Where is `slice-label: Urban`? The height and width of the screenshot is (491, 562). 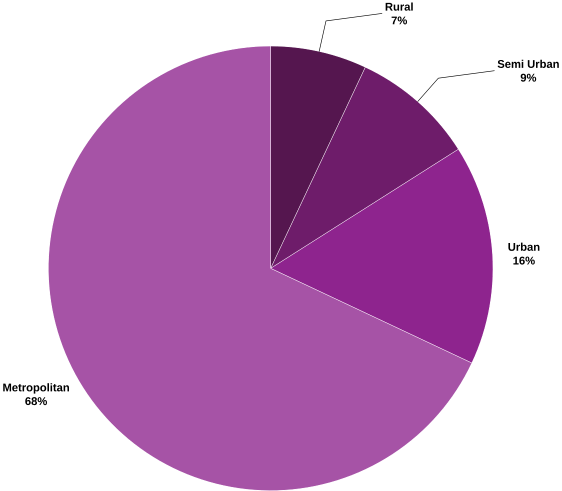
slice-label: Urban is located at coordinates (524, 246).